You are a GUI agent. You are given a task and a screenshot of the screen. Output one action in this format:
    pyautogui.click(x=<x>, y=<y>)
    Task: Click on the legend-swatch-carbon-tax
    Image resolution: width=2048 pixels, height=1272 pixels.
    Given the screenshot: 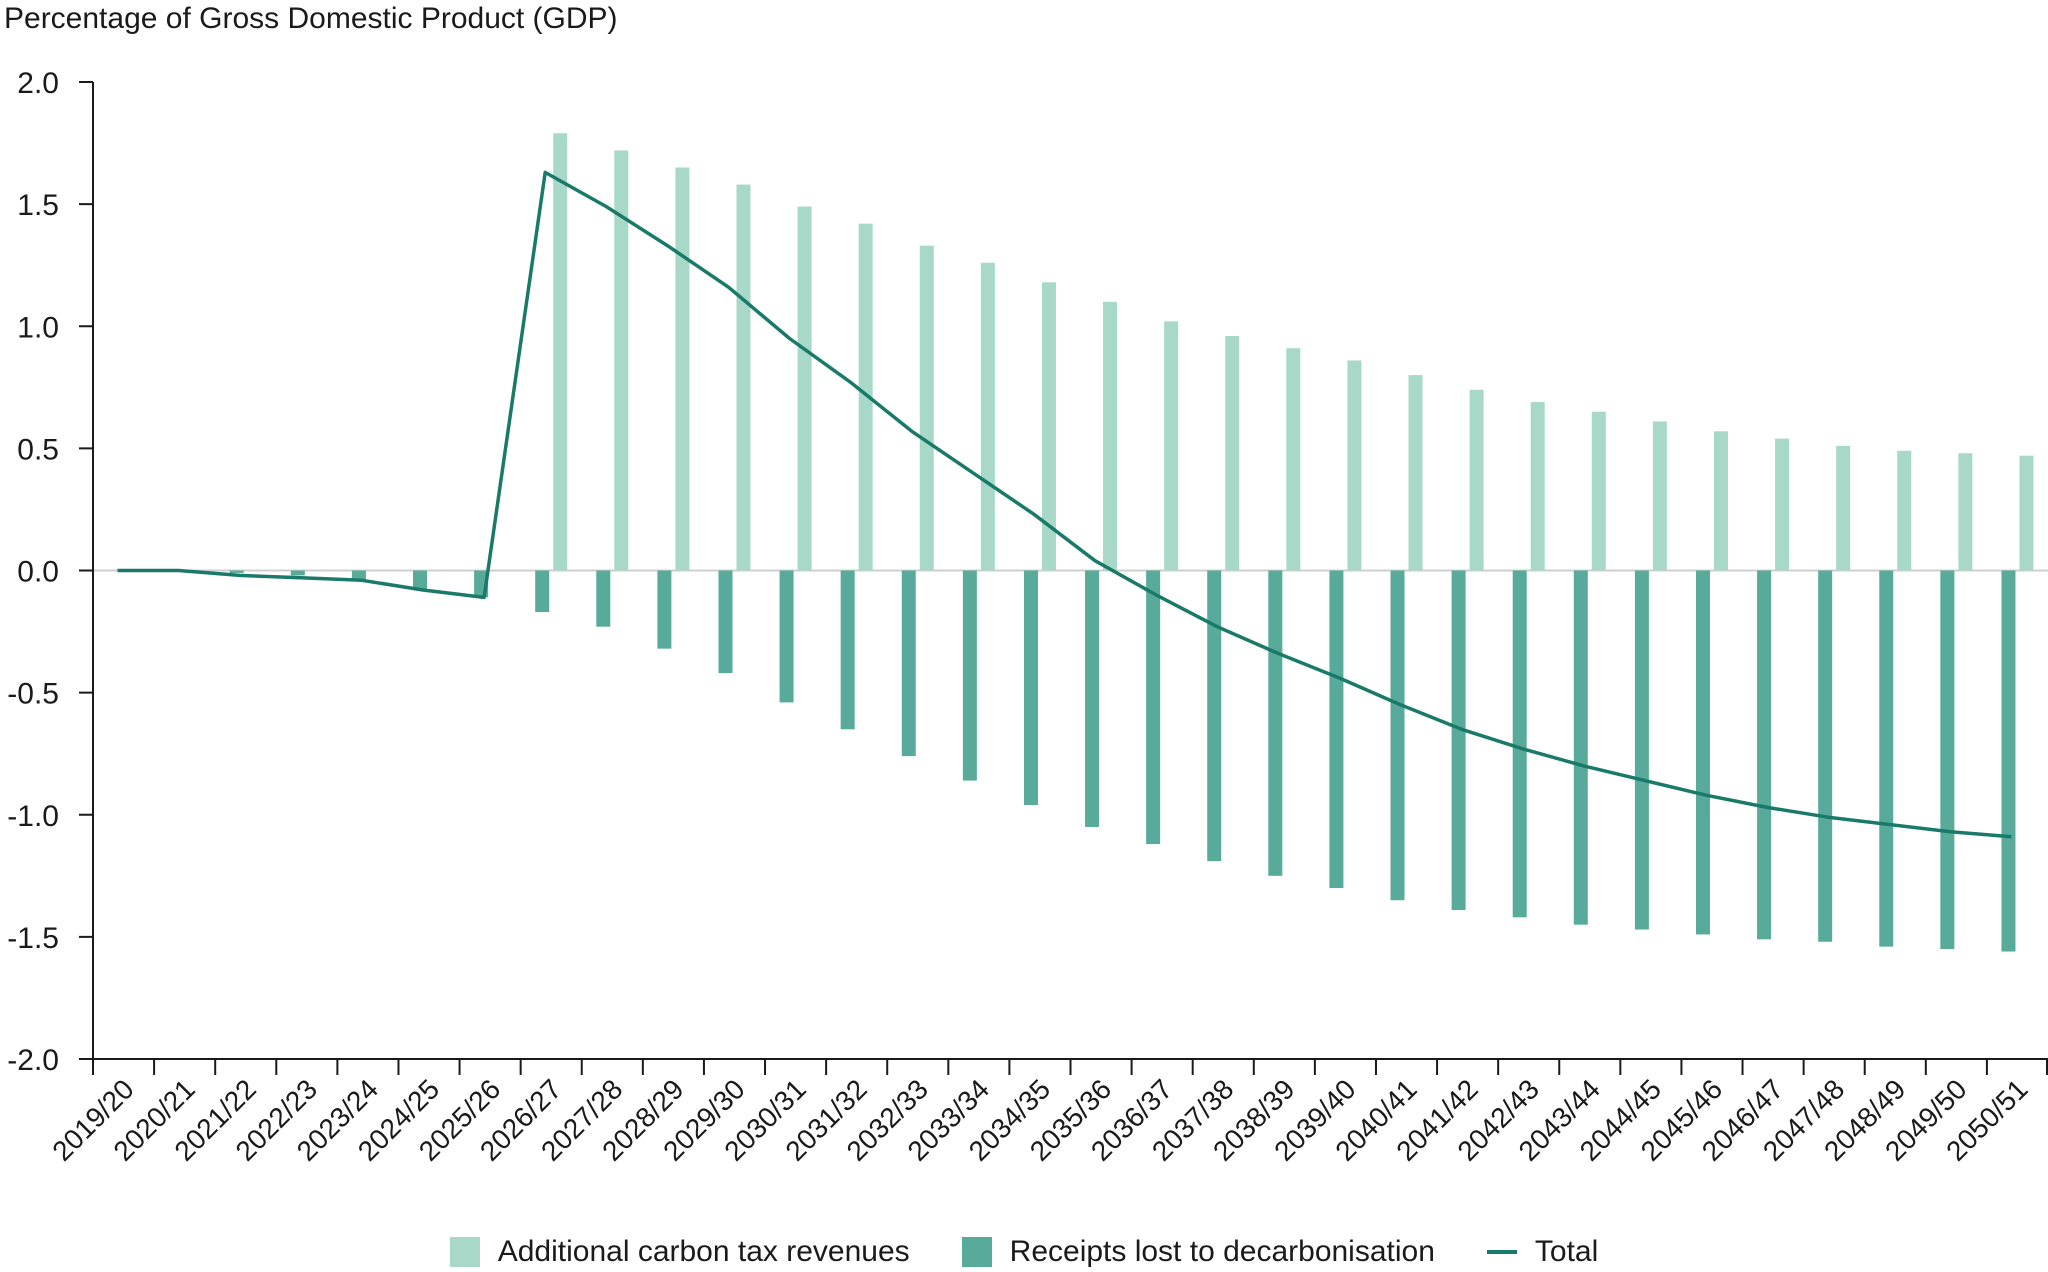 What is the action you would take?
    pyautogui.click(x=464, y=1252)
    